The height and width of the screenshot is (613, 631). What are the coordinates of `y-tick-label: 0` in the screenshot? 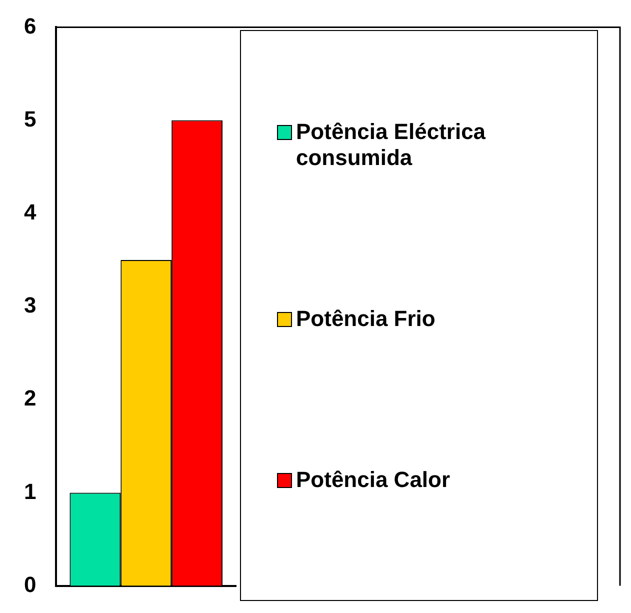 It's located at (30, 584).